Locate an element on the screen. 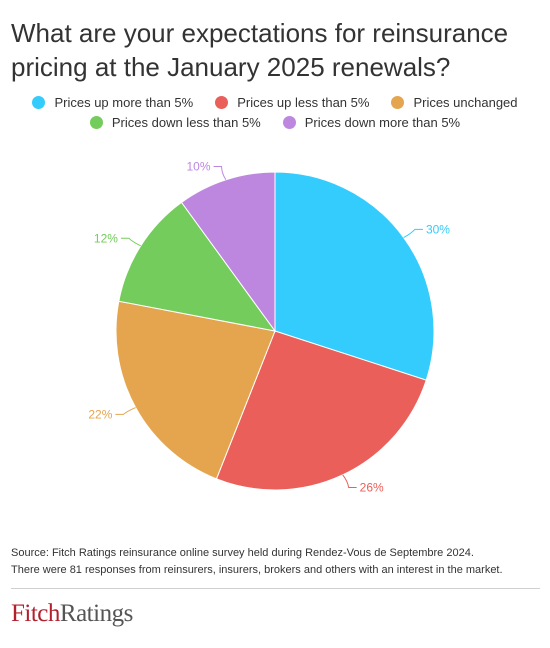 Image resolution: width=550 pixels, height=648 pixels. logo-fitch-text: Fitch is located at coordinates (35, 613).